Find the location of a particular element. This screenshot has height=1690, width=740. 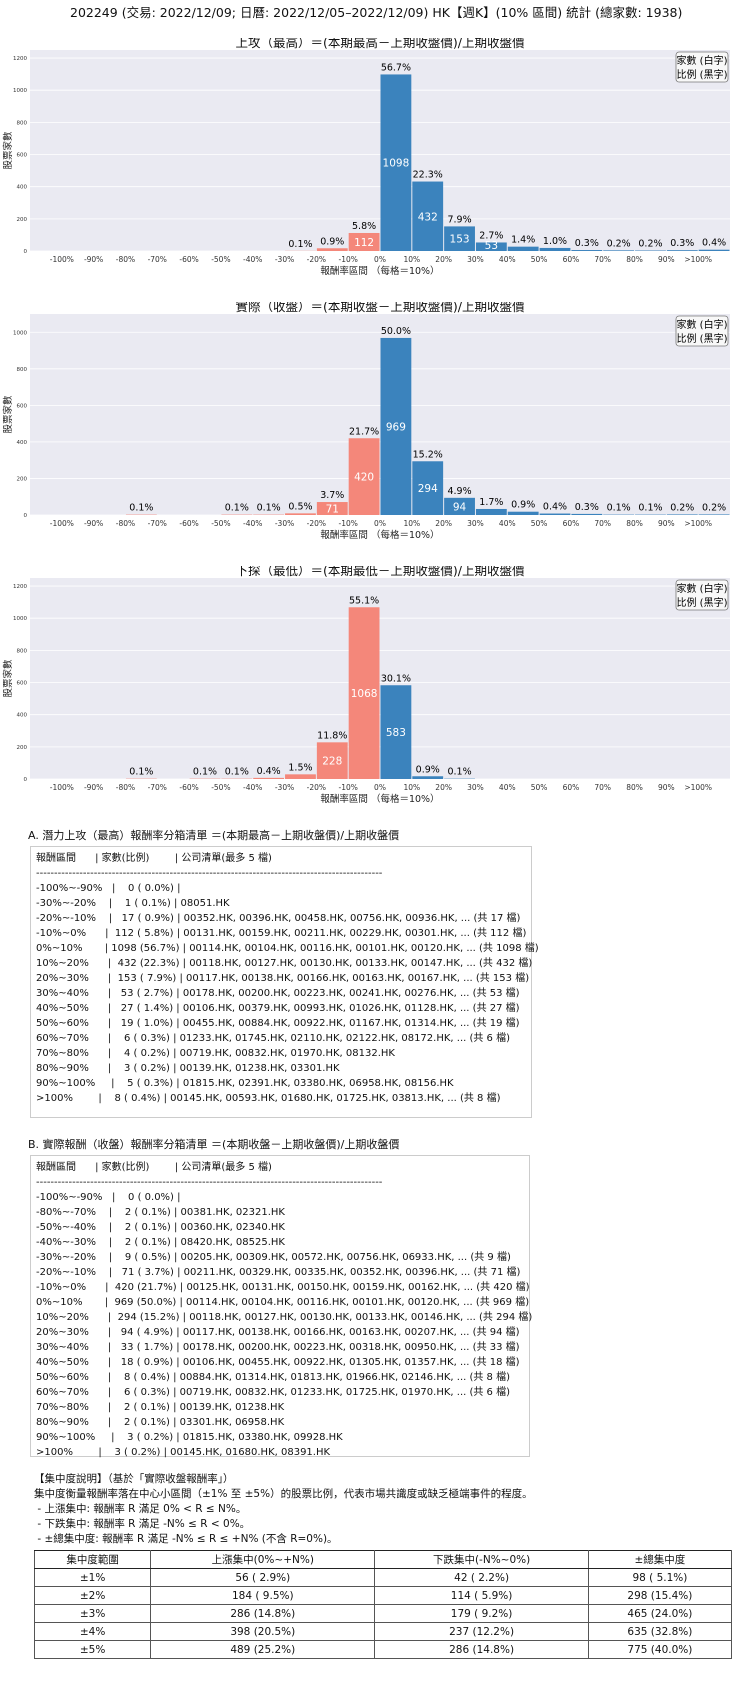

table-row: ±4% 398 (20.5%) 237 (12.2%) 635 (32.8%) is located at coordinates (383, 1631).